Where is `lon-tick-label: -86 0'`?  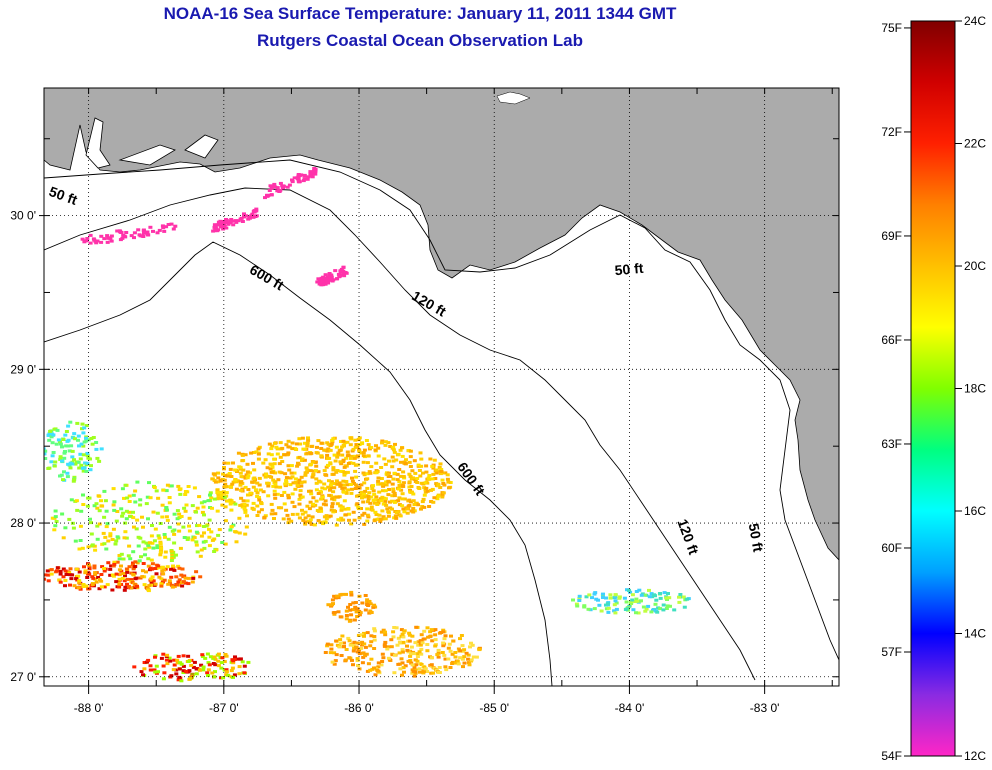
lon-tick-label: -86 0' is located at coordinates (359, 708).